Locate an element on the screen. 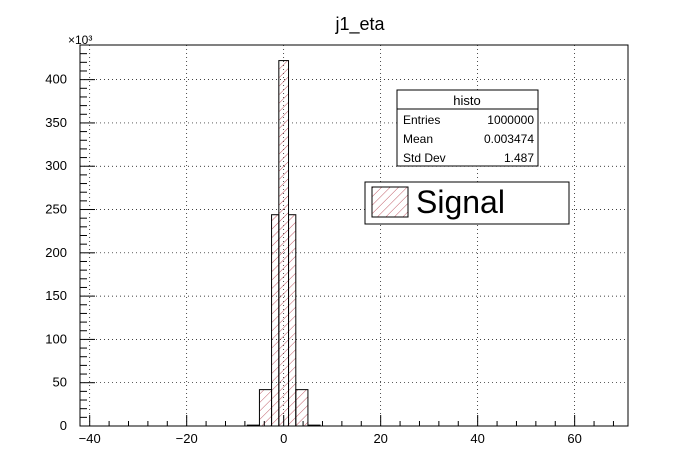 The image size is (698, 473). y-tick-label: 200 is located at coordinates (56, 252).